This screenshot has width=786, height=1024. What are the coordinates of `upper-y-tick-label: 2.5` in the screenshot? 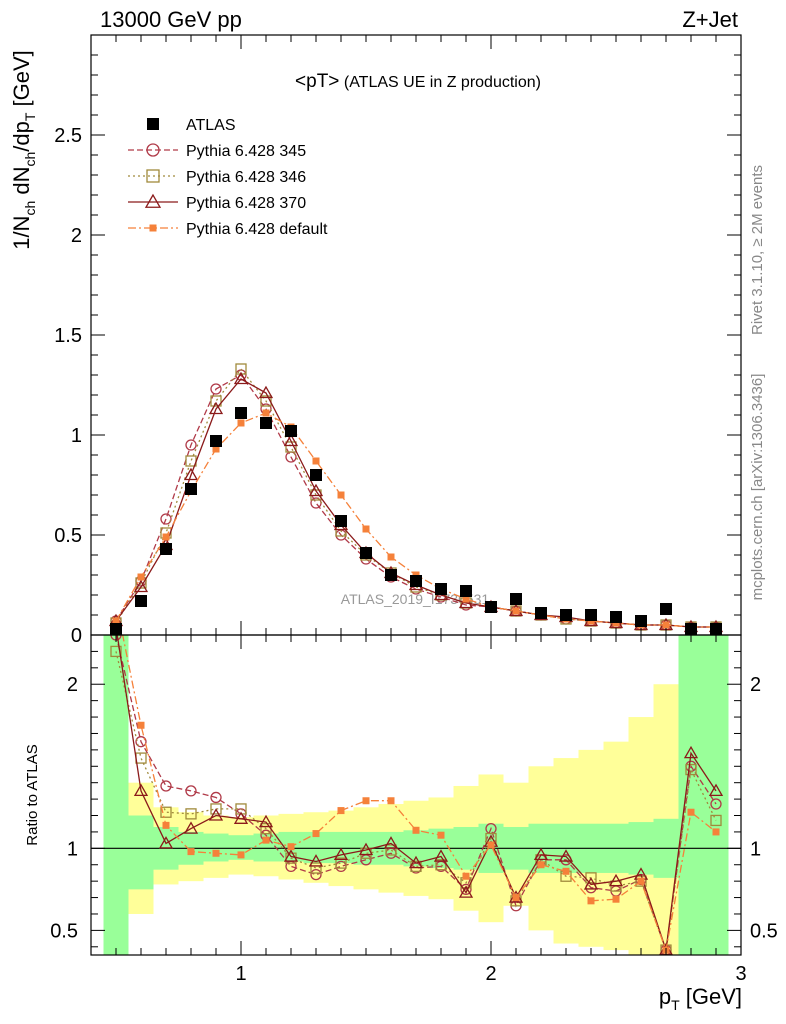 It's located at (68, 136).